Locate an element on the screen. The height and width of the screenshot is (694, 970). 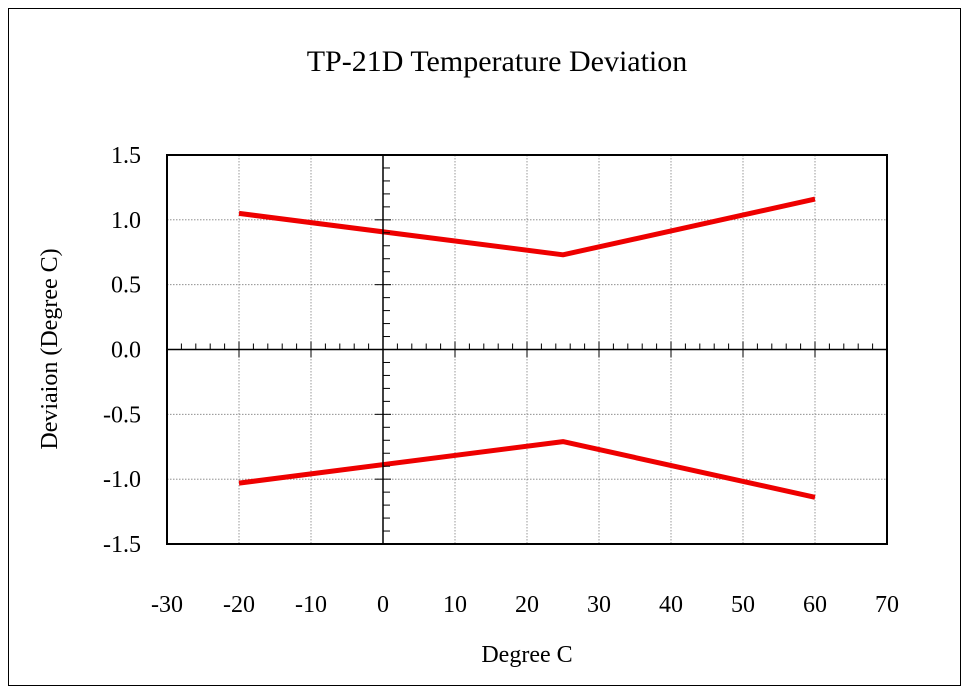
upper-limit-line is located at coordinates (527, 227).